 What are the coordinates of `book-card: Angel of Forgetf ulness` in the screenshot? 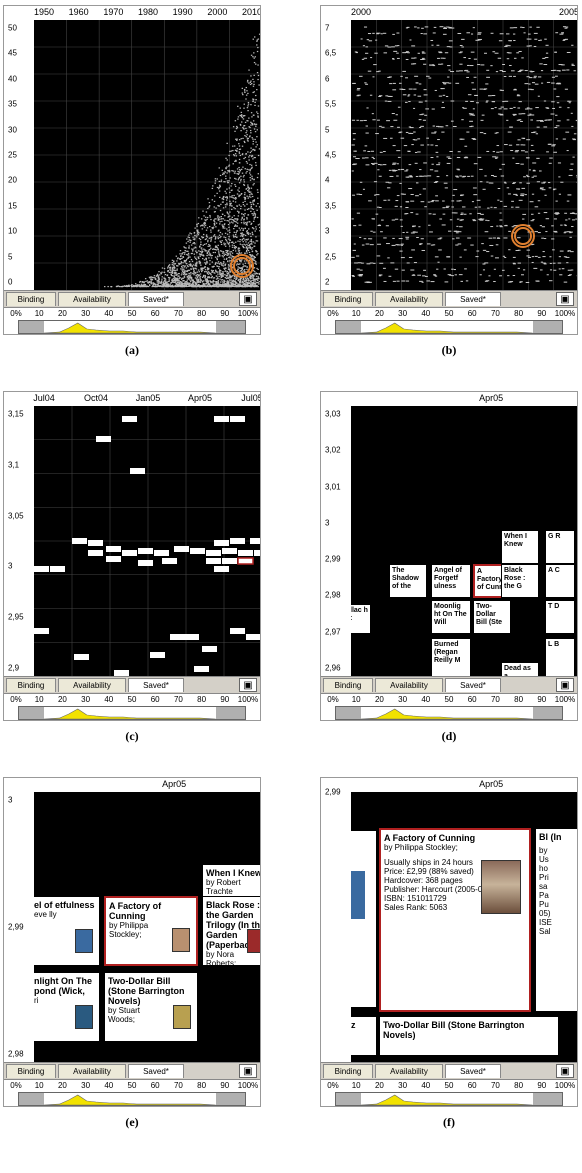 It's located at (451, 581).